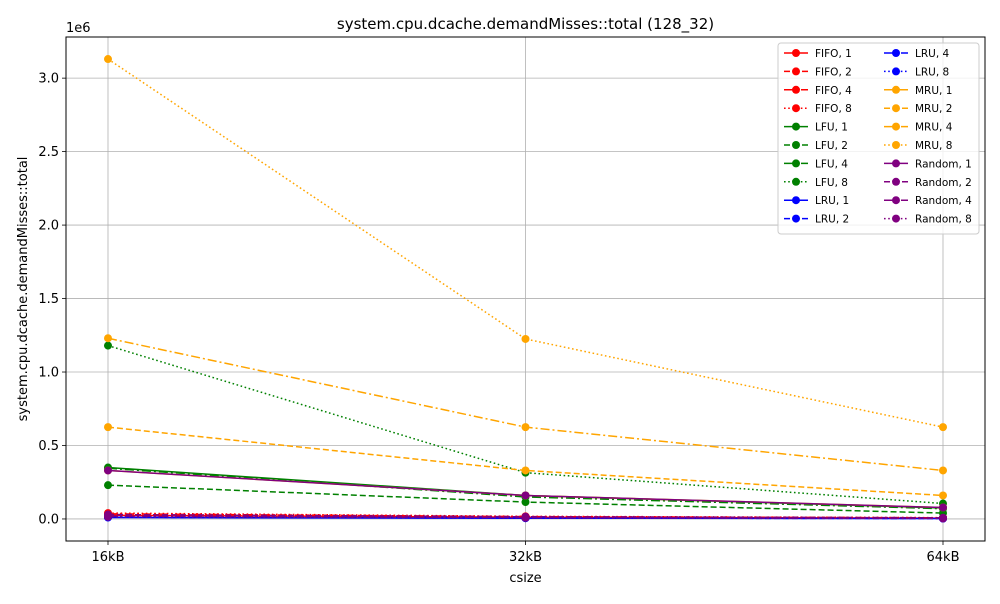 The image size is (1000, 604). I want to click on legend-entry: LRU, 2, so click(816, 220).